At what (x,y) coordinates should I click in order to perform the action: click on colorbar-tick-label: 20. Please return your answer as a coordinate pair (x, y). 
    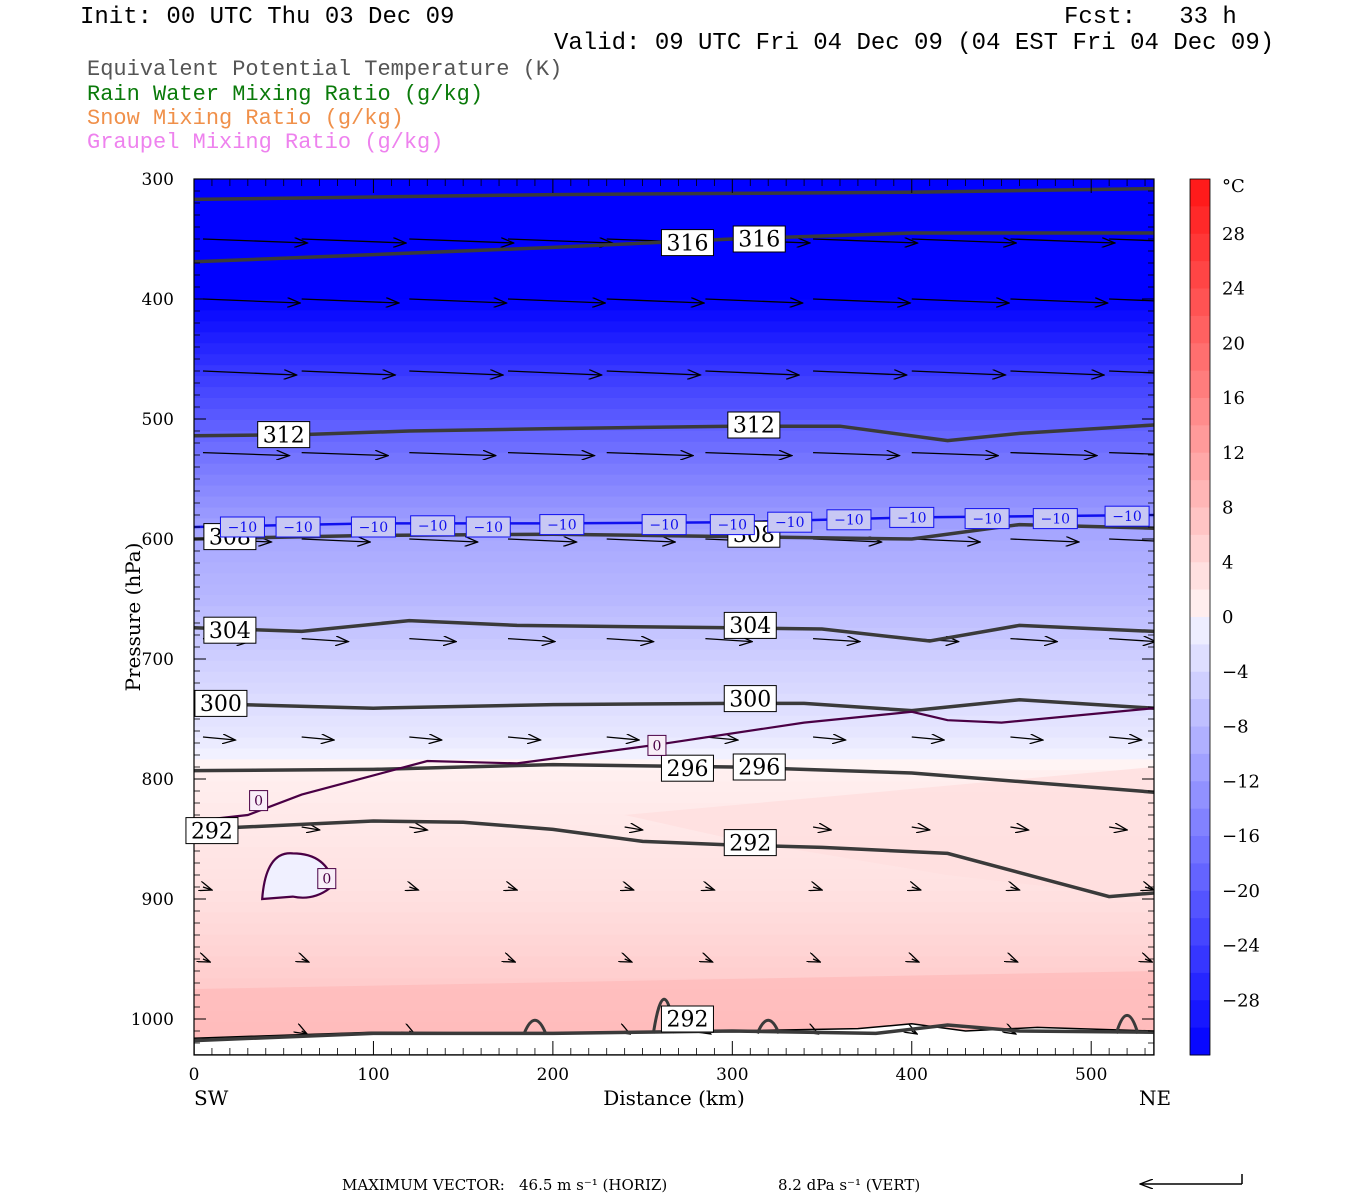
    Looking at the image, I should click on (1233, 343).